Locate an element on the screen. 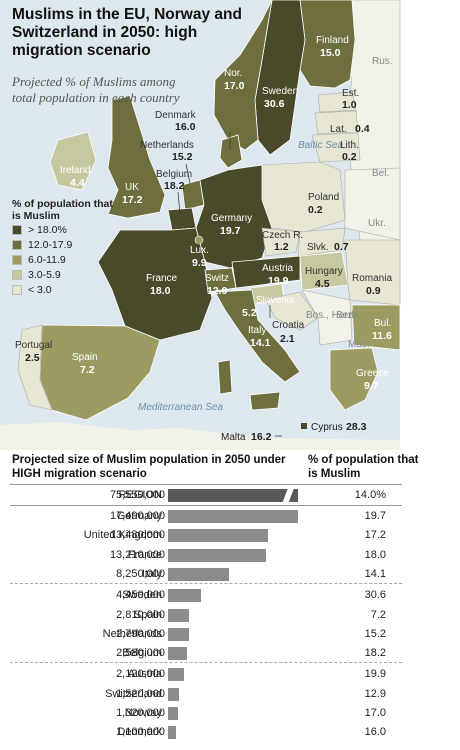  sardinia-shape is located at coordinates (225, 377).